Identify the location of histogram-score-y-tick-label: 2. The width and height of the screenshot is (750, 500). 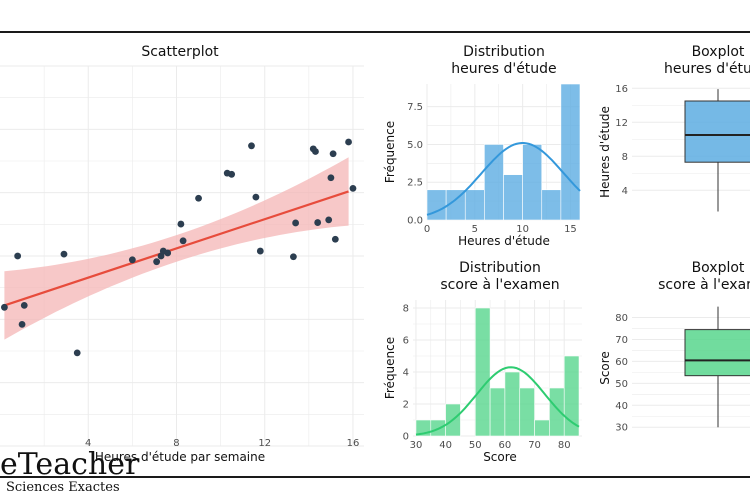
(406, 405).